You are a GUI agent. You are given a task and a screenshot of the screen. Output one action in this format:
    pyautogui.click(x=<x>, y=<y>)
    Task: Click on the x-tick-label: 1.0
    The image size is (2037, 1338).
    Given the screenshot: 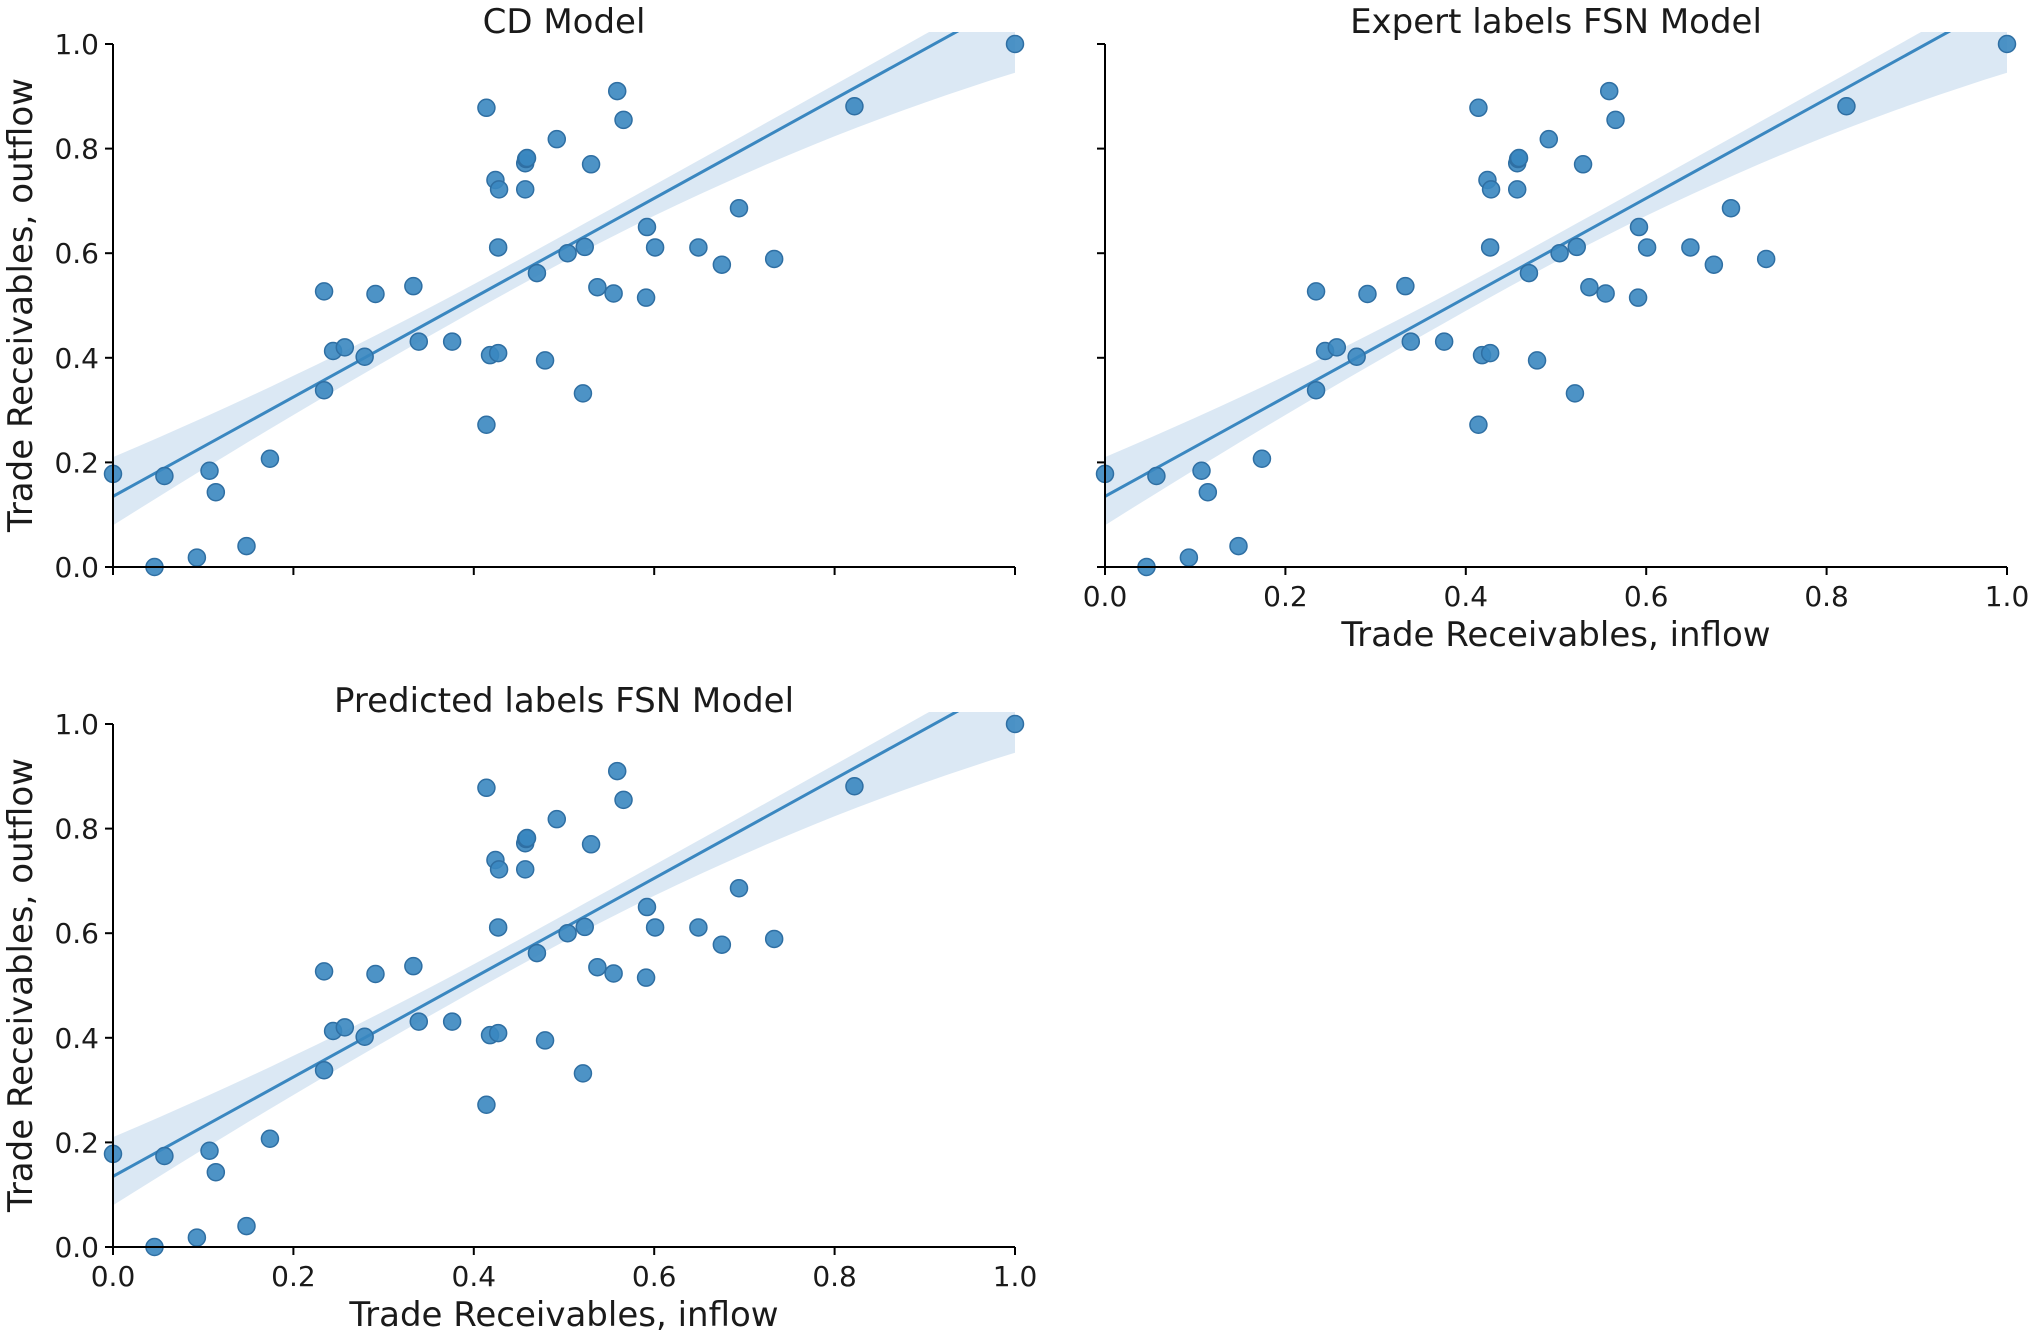 What is the action you would take?
    pyautogui.click(x=1015, y=1276)
    